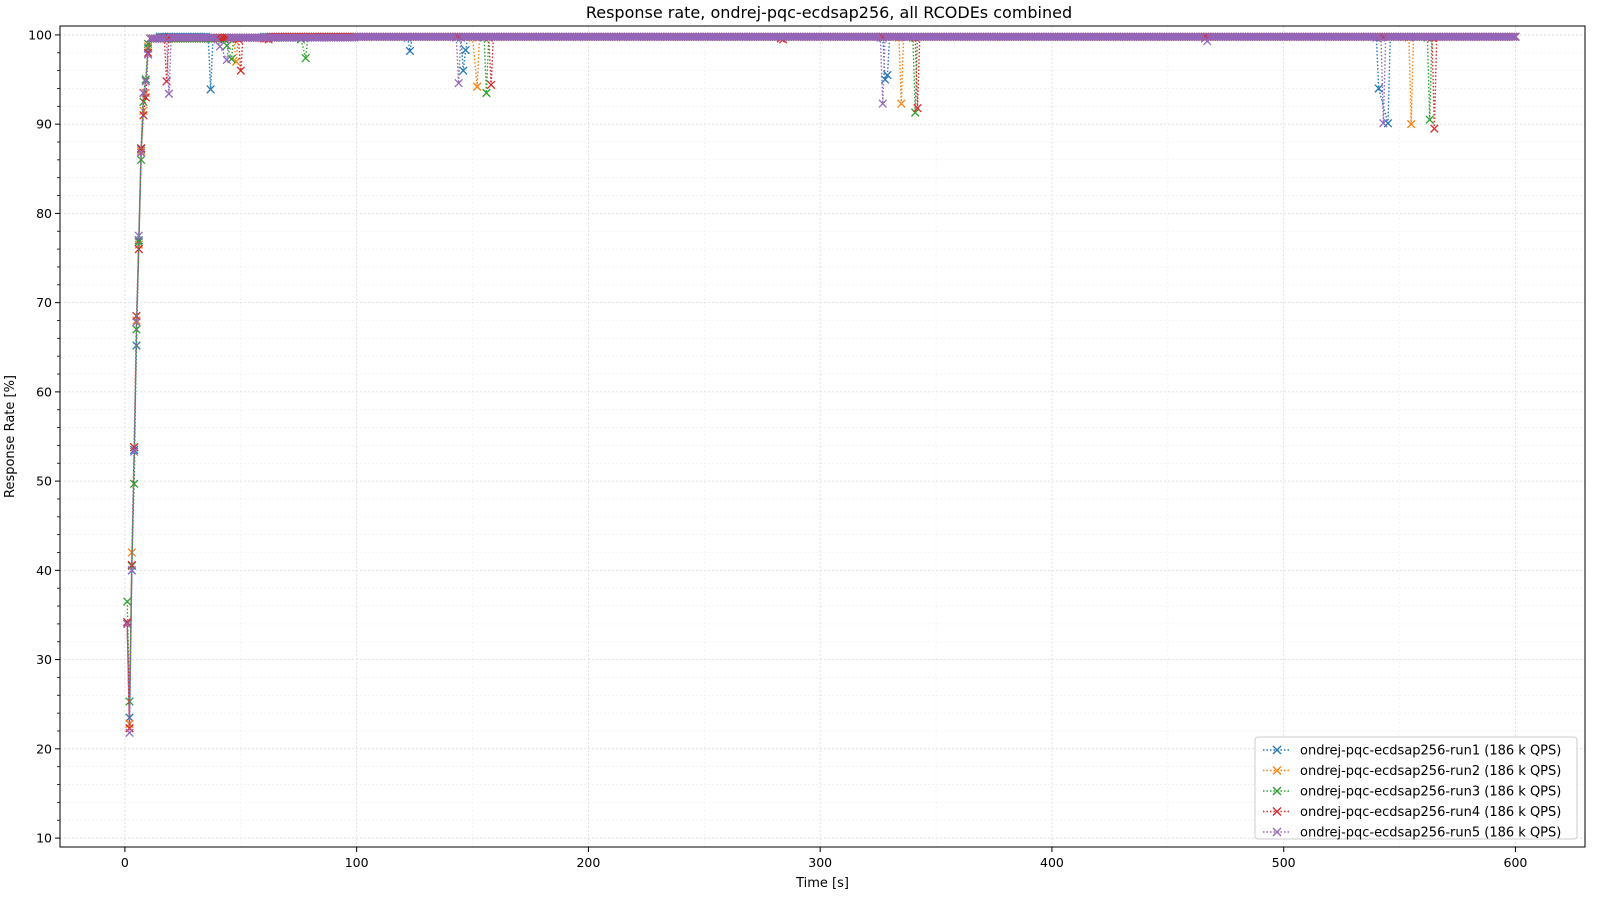 This screenshot has width=1600, height=900. I want to click on legend-label: ondrej-pqc-ecdsap256-run1 (186 k QPS), so click(1430, 751).